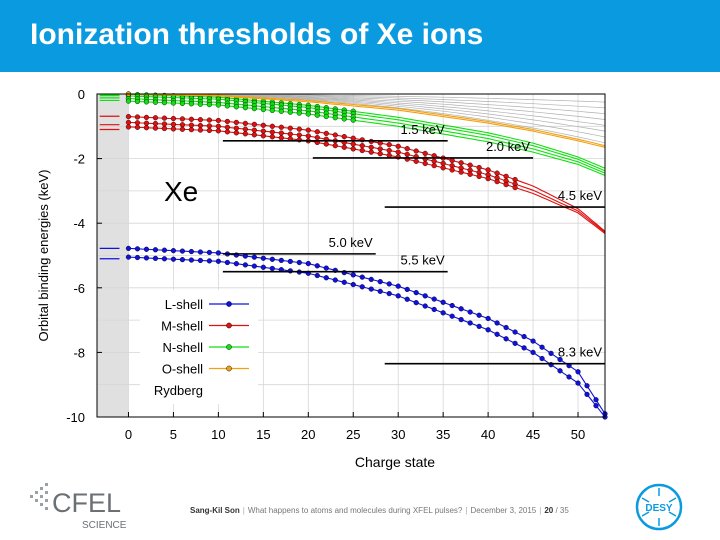 The height and width of the screenshot is (540, 720). Describe the element at coordinates (215, 510) in the screenshot. I see `footer-author: Sang-Kil Son` at that location.